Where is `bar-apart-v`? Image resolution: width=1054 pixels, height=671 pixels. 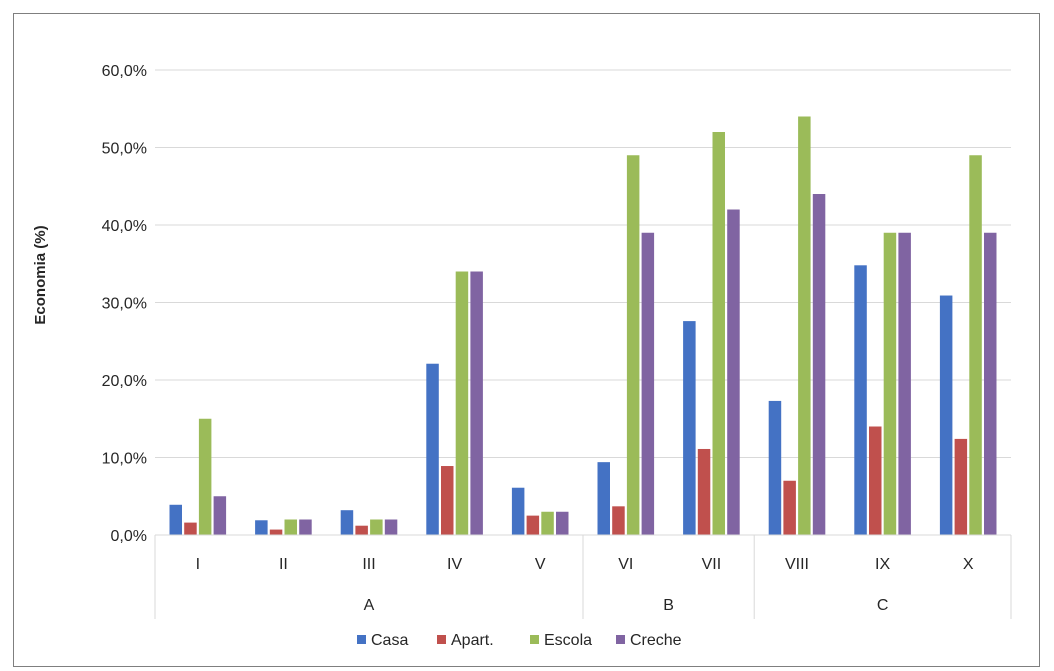
bar-apart-v is located at coordinates (533, 525).